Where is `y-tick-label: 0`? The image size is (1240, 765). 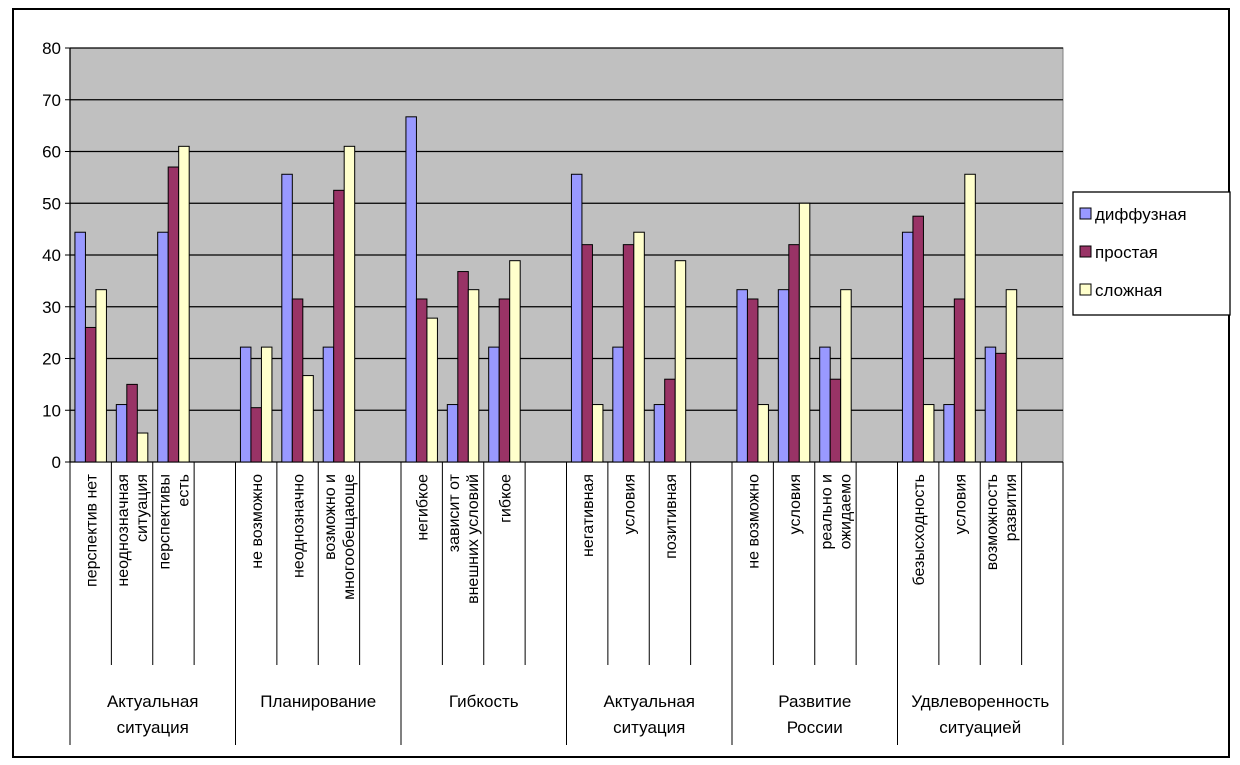 y-tick-label: 0 is located at coordinates (56, 462).